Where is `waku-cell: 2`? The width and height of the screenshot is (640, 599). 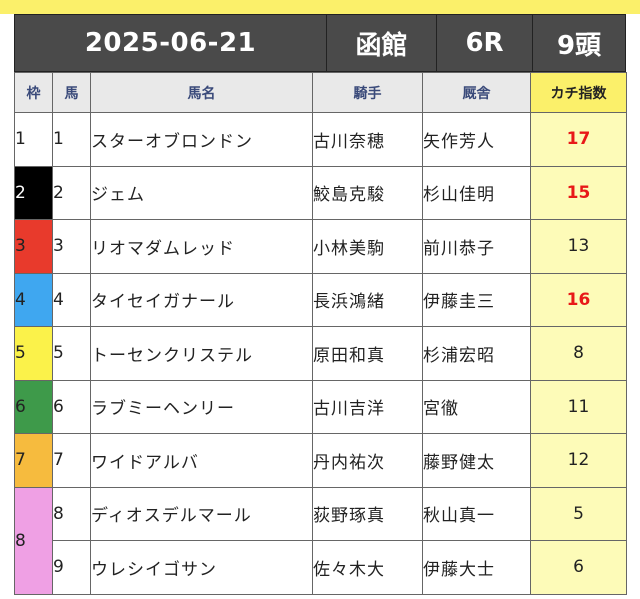
waku-cell: 2 is located at coordinates (33, 192).